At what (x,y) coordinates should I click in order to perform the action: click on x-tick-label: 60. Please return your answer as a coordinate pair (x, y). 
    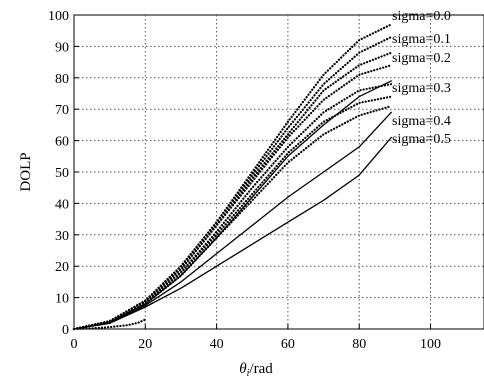
    Looking at the image, I should click on (288, 344).